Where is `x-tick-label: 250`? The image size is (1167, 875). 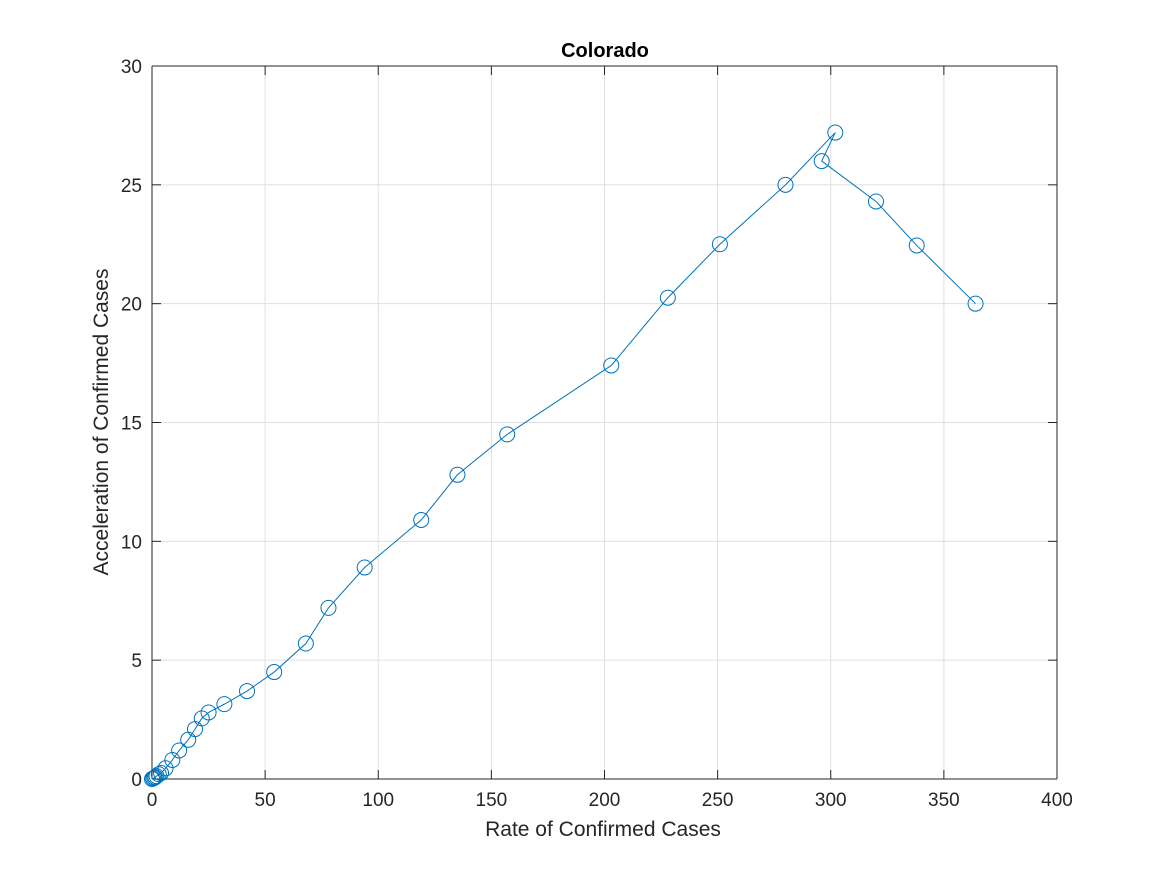 x-tick-label: 250 is located at coordinates (718, 800).